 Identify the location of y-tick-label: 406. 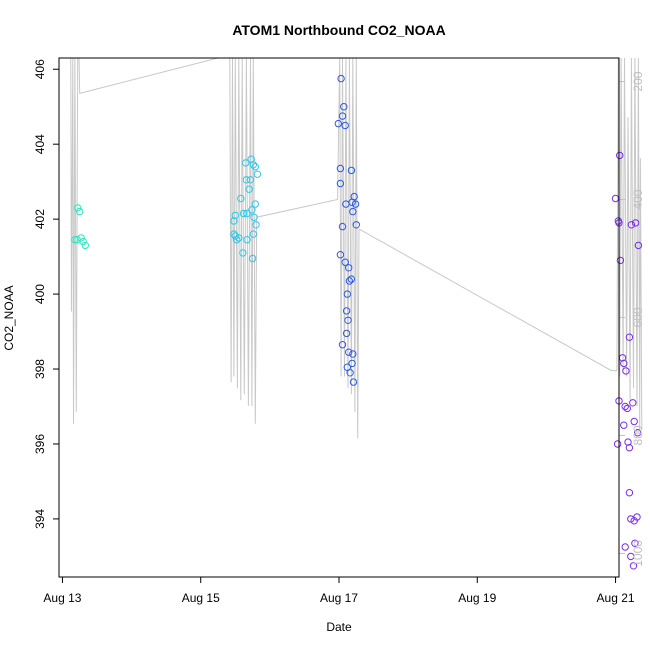
(40, 69).